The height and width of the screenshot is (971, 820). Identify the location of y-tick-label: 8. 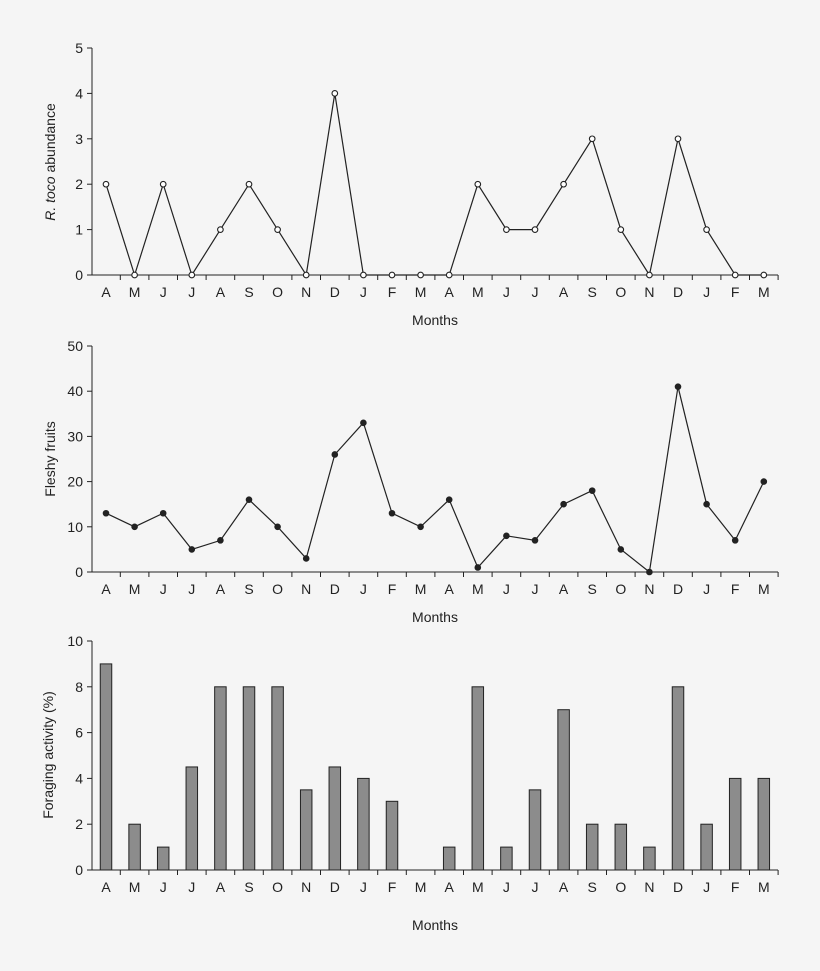
(79, 687).